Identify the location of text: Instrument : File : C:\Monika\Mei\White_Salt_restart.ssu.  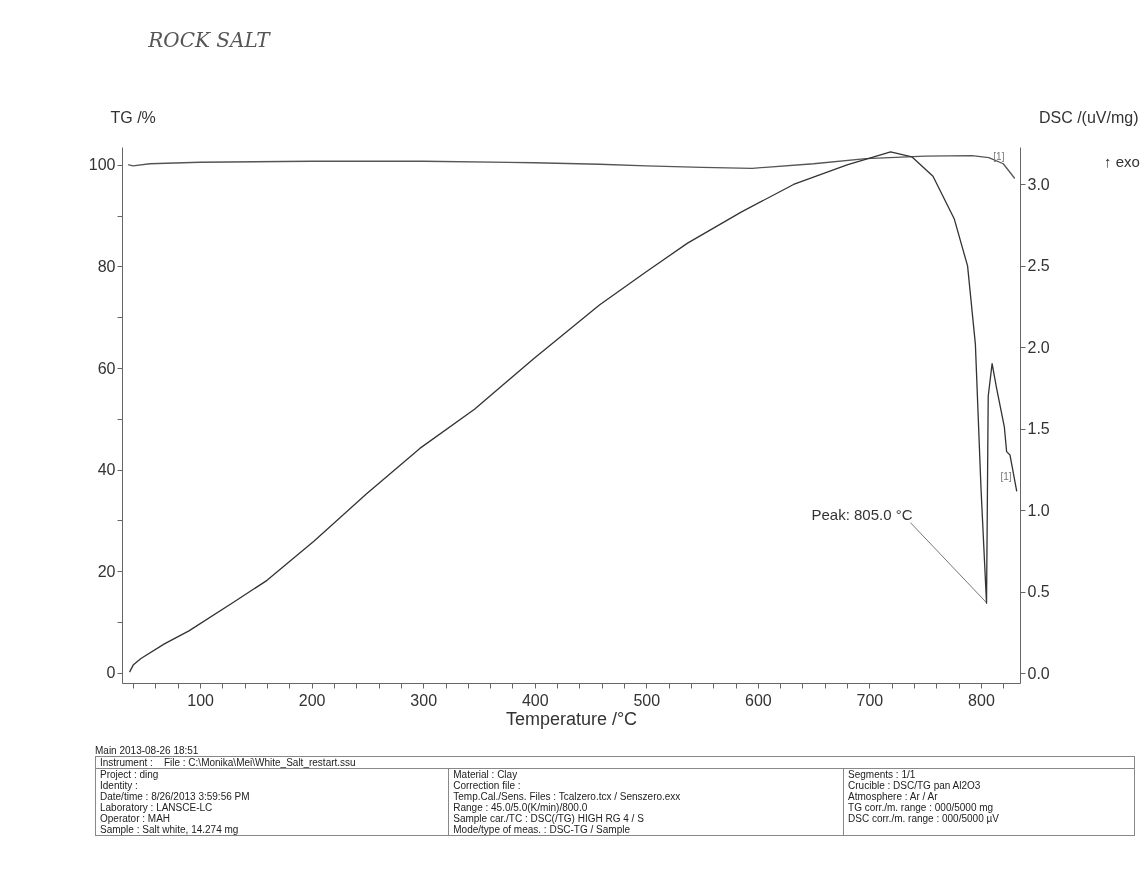
(228, 762).